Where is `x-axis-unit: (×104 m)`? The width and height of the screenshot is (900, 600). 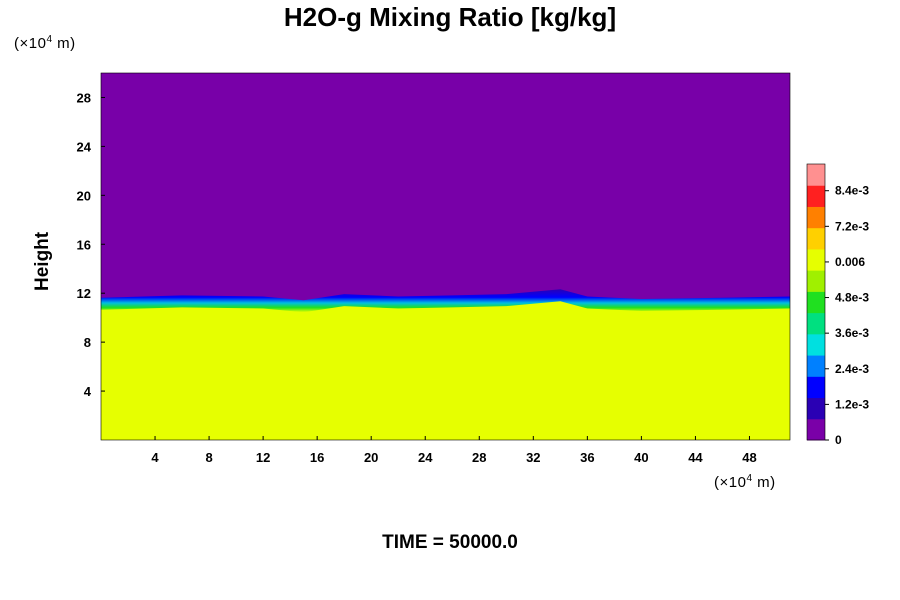 x-axis-unit: (×104 m) is located at coordinates (745, 482).